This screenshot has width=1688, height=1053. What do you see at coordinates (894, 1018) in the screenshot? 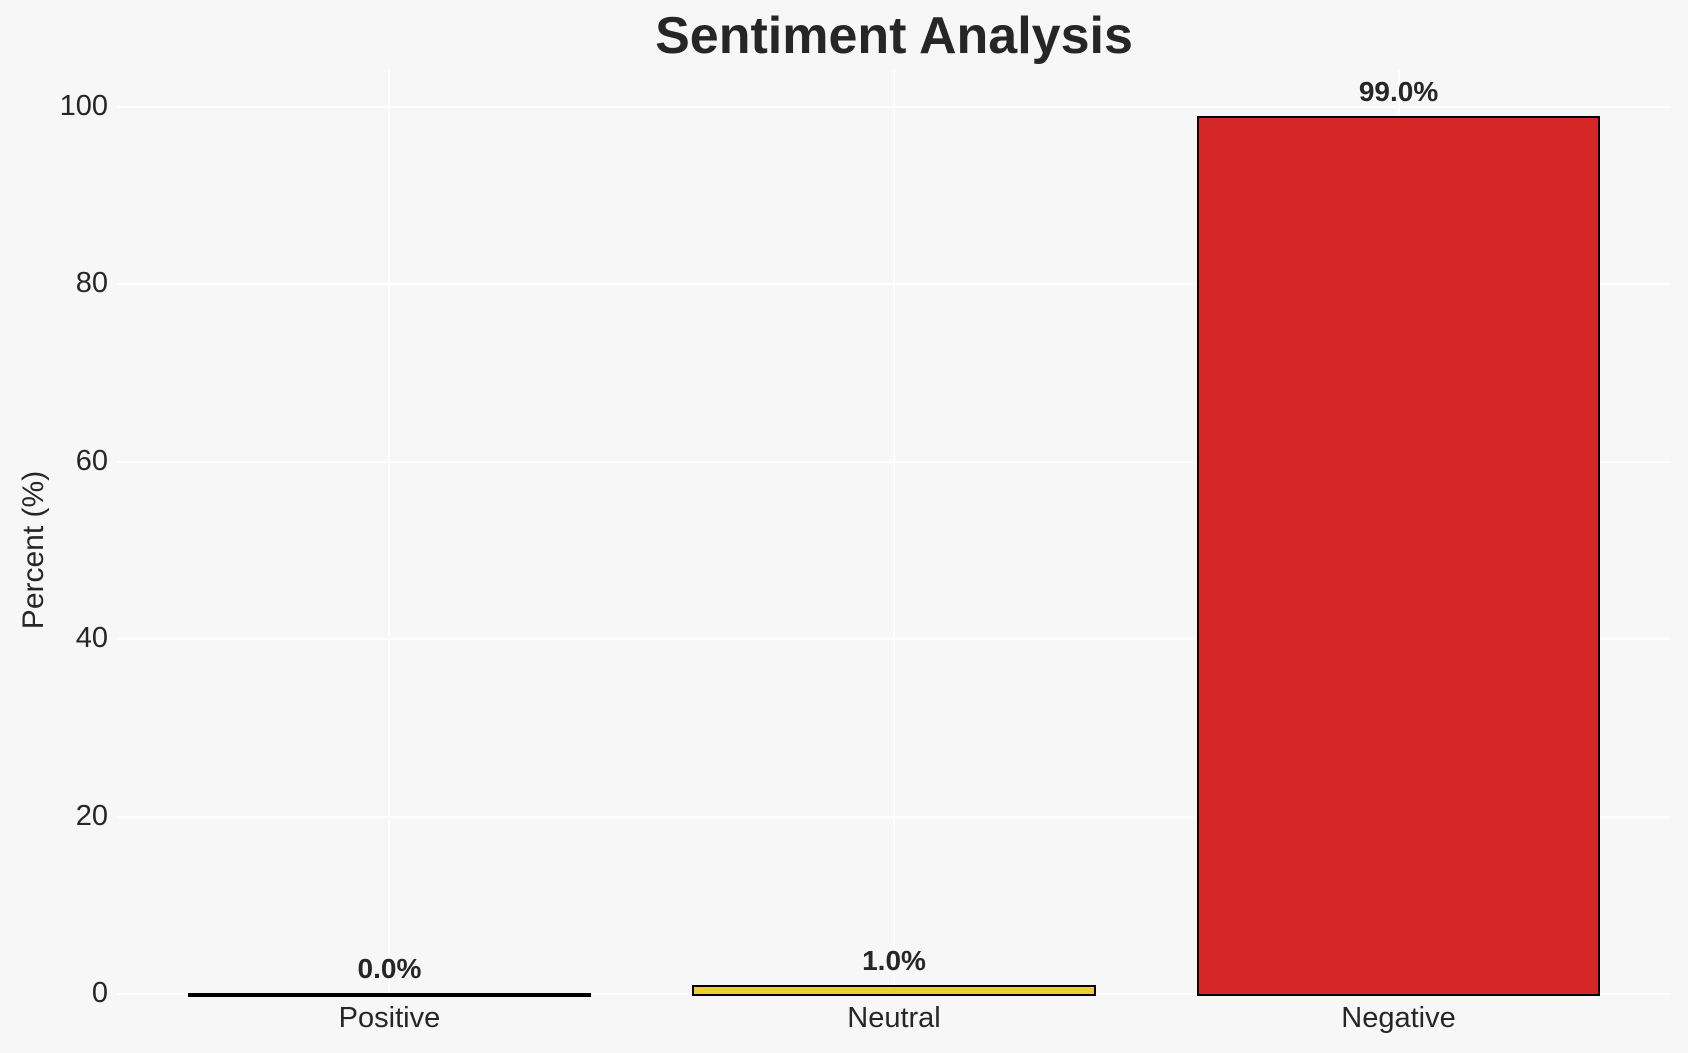
I see `x-tick-neutral: Neutral` at bounding box center [894, 1018].